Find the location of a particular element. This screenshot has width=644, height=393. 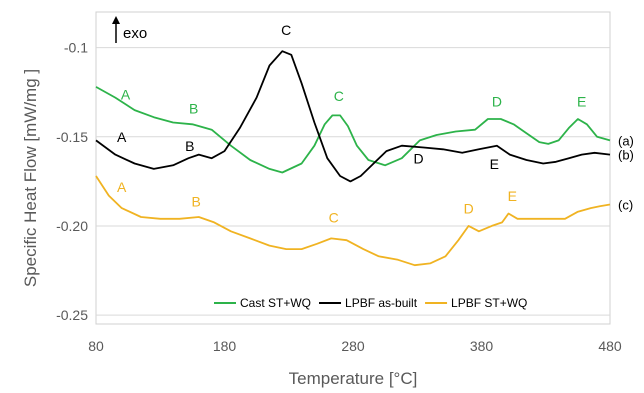

legend-label: LPBF ST+WQ is located at coordinates (489, 303).